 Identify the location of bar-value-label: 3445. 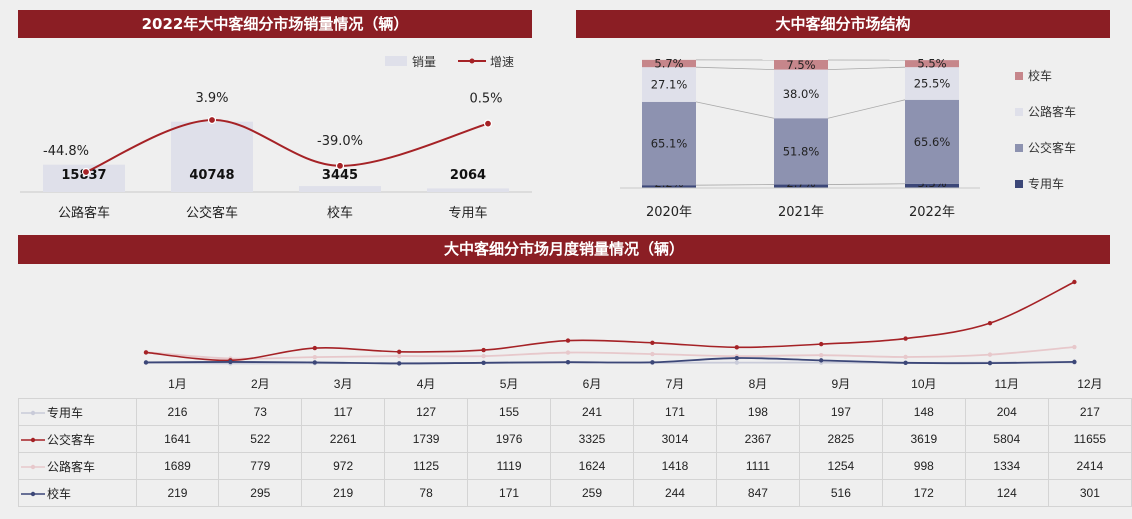
(340, 175).